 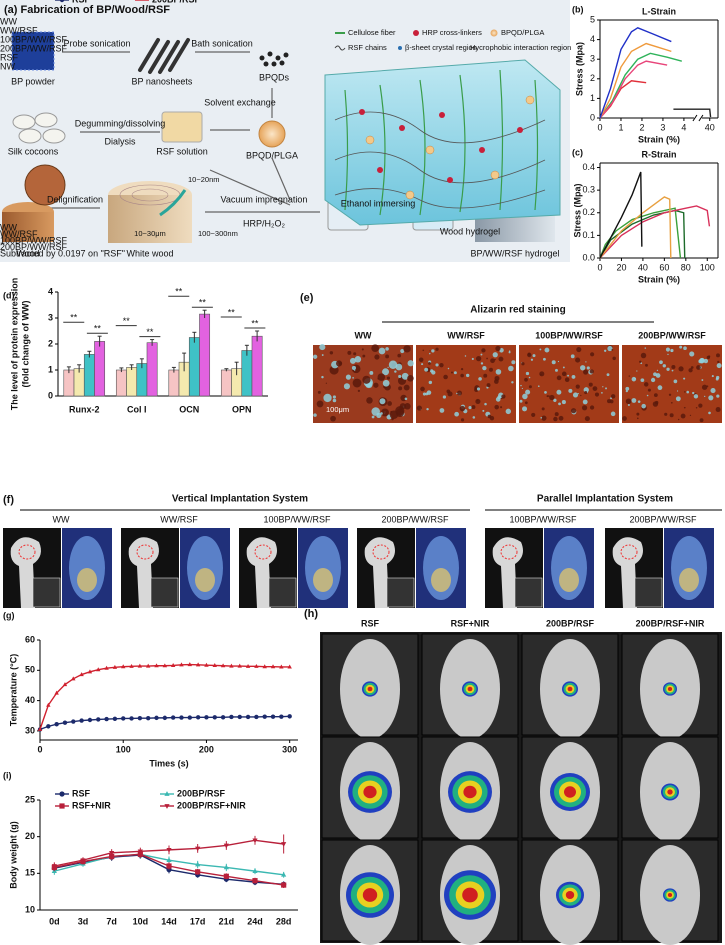 What do you see at coordinates (30, 799) in the screenshot?
I see `y-tick-label: 25` at bounding box center [30, 799].